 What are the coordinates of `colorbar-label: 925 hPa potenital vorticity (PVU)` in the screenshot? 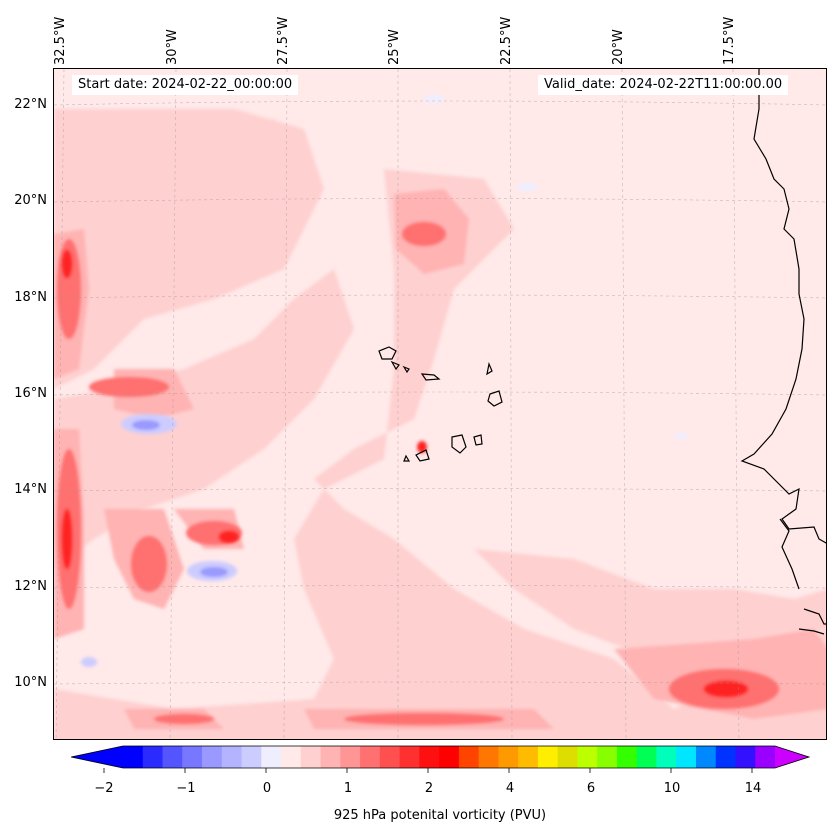 It's located at (440, 815).